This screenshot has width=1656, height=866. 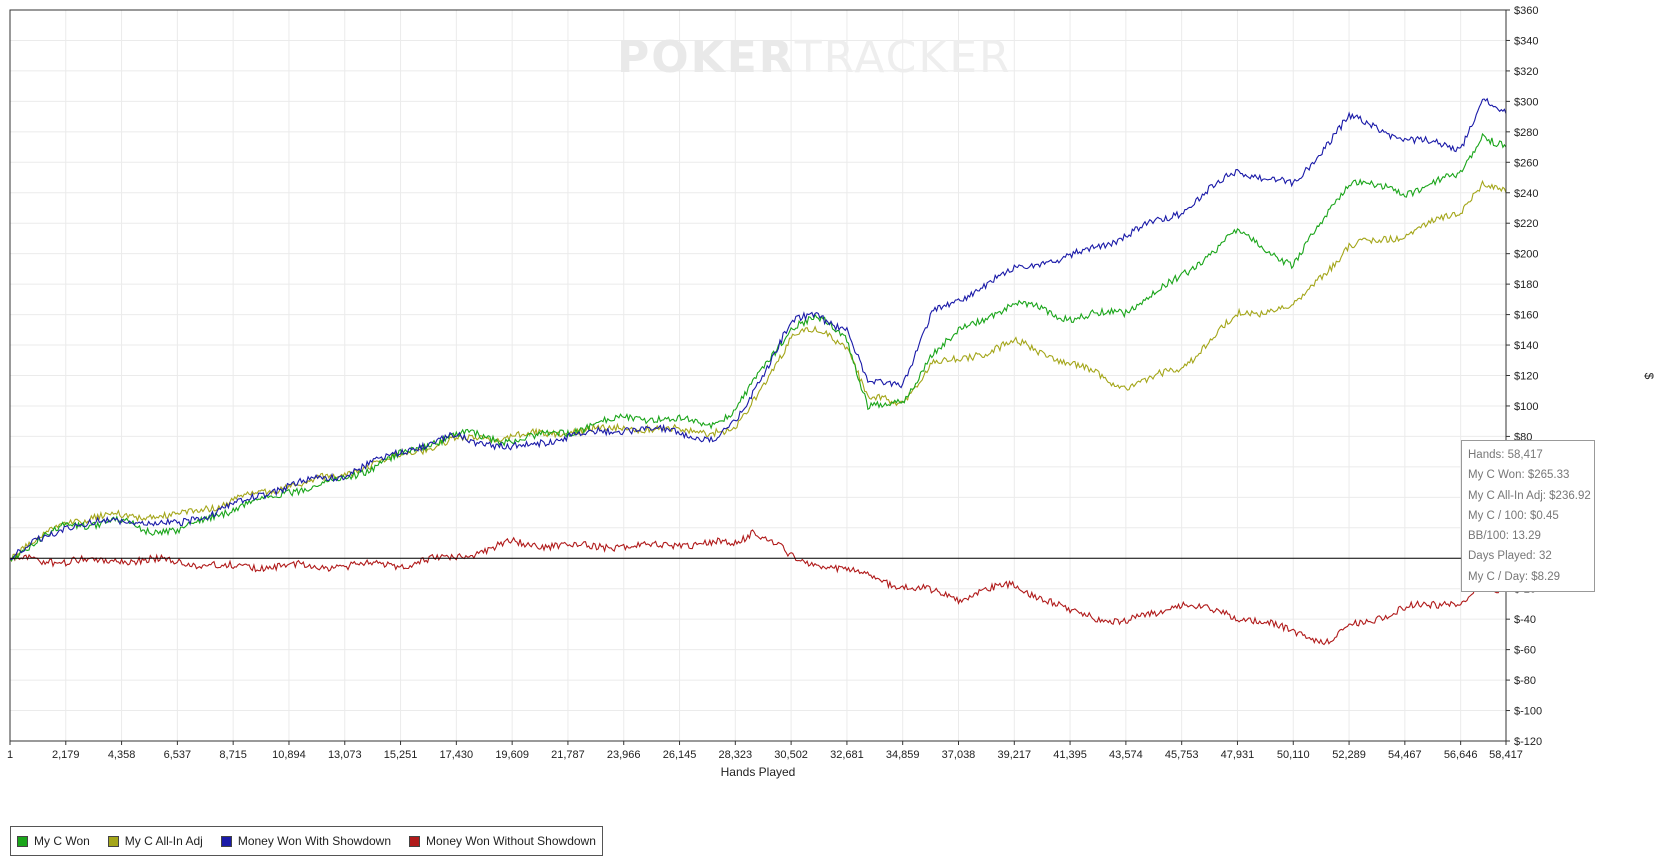 I want to click on stat-line: BB/100: 13.29, so click(x=1504, y=536).